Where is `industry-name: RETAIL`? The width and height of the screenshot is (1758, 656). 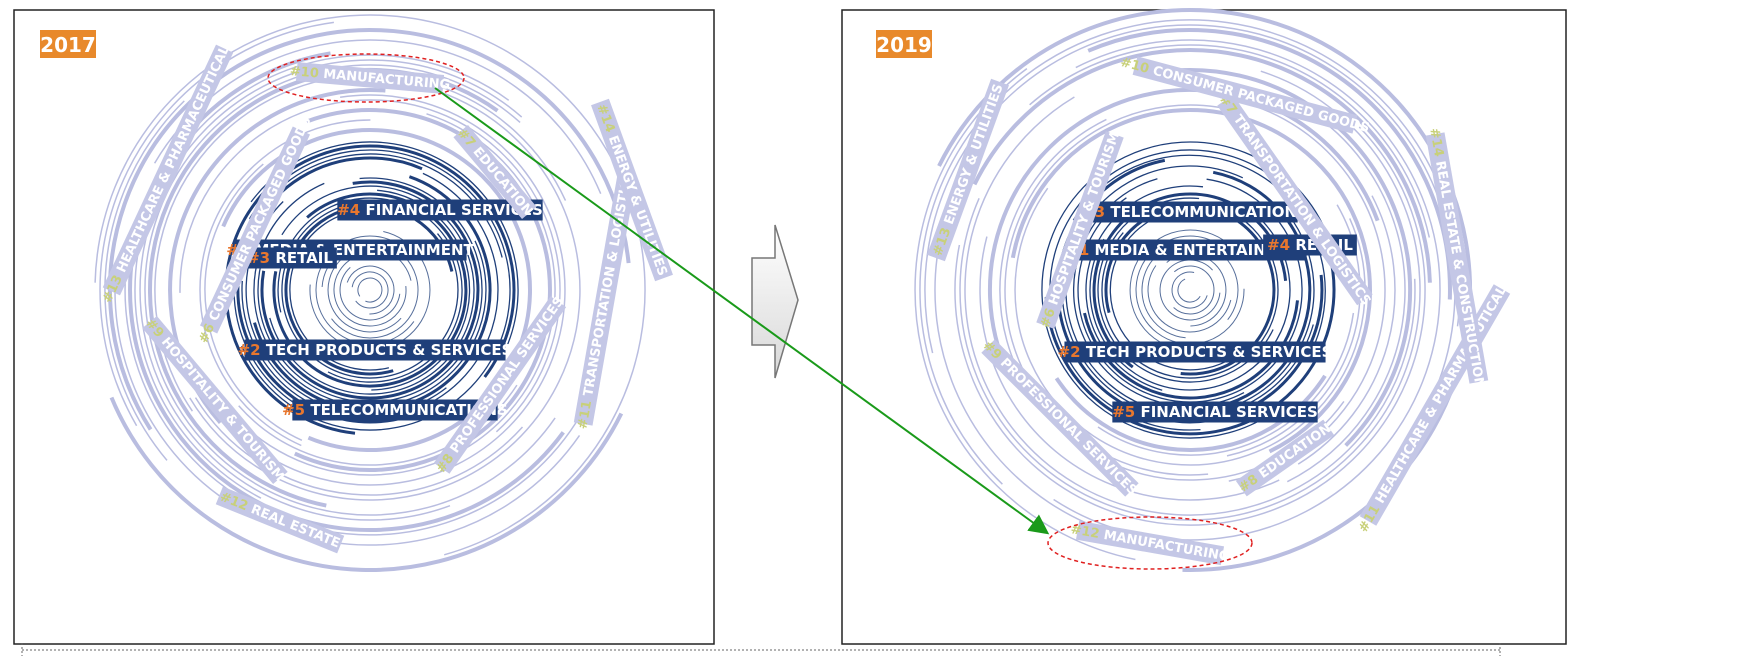 industry-name: RETAIL is located at coordinates (301, 258).